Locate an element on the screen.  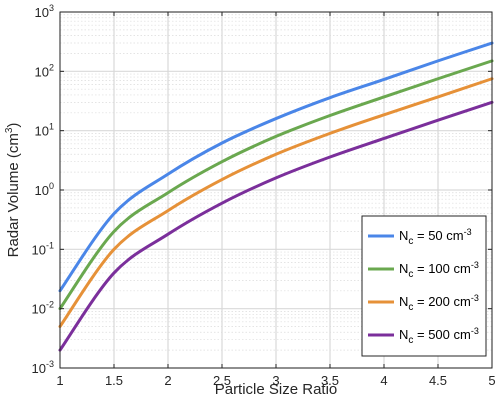
legend-box is located at coordinates (424, 286).